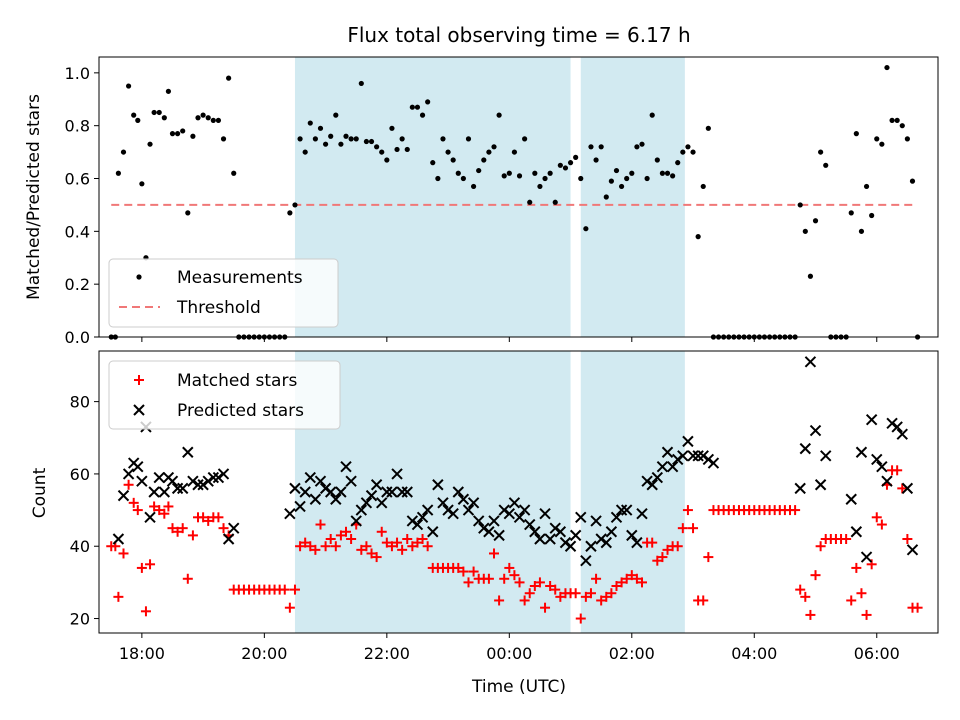 The height and width of the screenshot is (720, 960). Describe the element at coordinates (240, 278) in the screenshot. I see `legend-measurements-label: Measurements` at that location.